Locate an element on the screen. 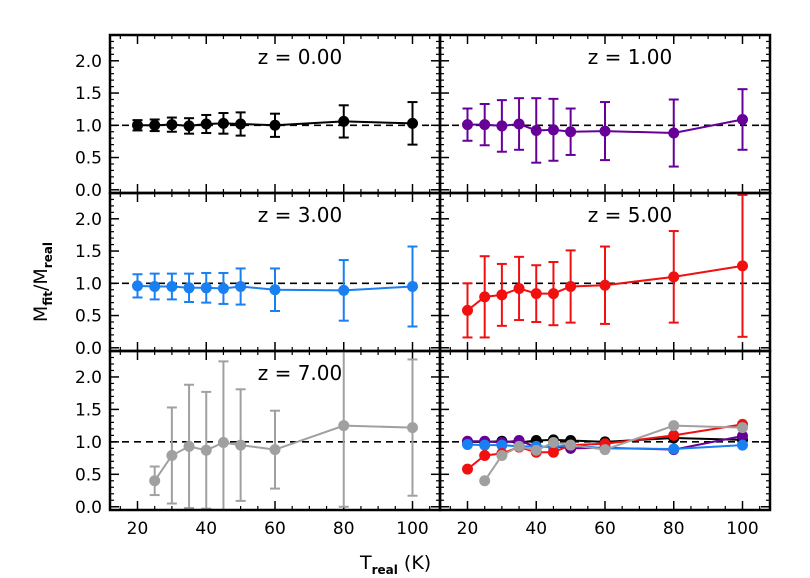 The width and height of the screenshot is (810, 578). panel-label: z = 0.00 is located at coordinates (300, 57).